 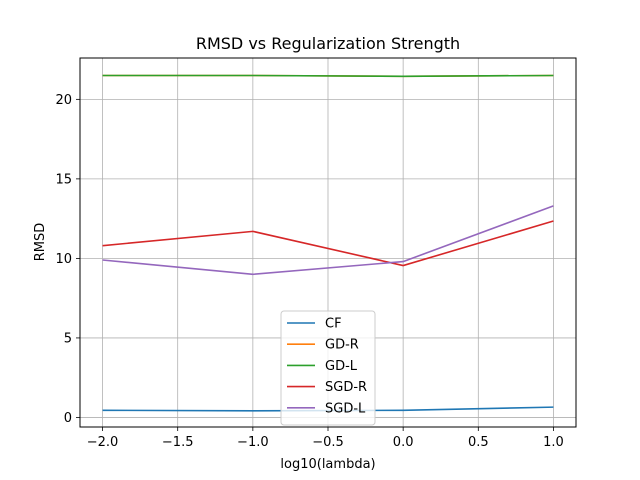 I want to click on chart-title: RMSD vs Regularization Strength, so click(x=328, y=43).